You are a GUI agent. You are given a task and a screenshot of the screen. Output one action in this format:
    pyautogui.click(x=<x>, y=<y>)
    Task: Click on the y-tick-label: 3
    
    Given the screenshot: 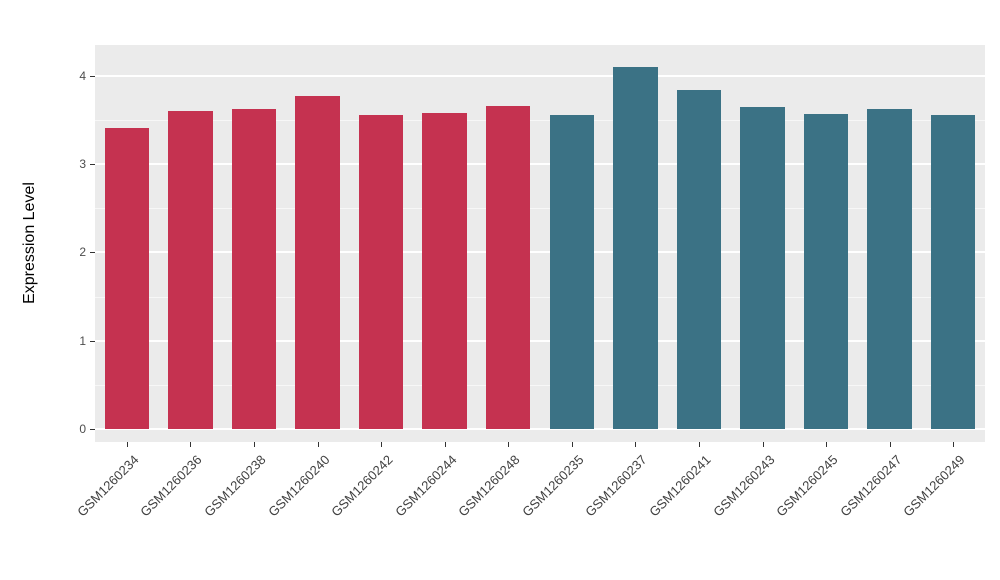 What is the action you would take?
    pyautogui.click(x=82, y=164)
    